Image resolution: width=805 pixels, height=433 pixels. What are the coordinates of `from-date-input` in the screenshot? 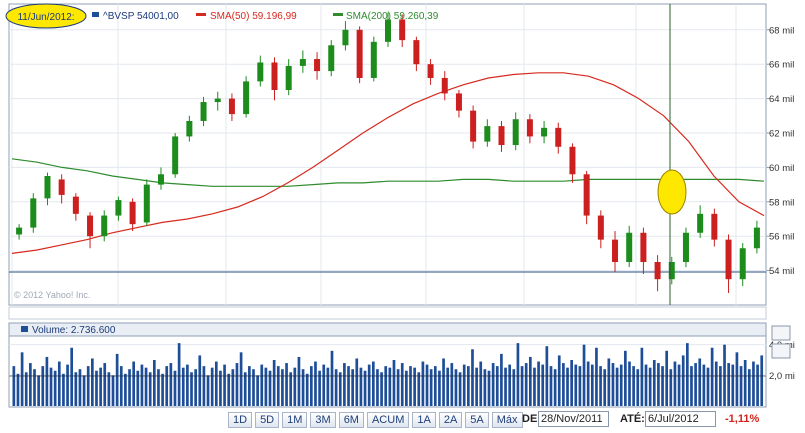 It's located at (573, 419).